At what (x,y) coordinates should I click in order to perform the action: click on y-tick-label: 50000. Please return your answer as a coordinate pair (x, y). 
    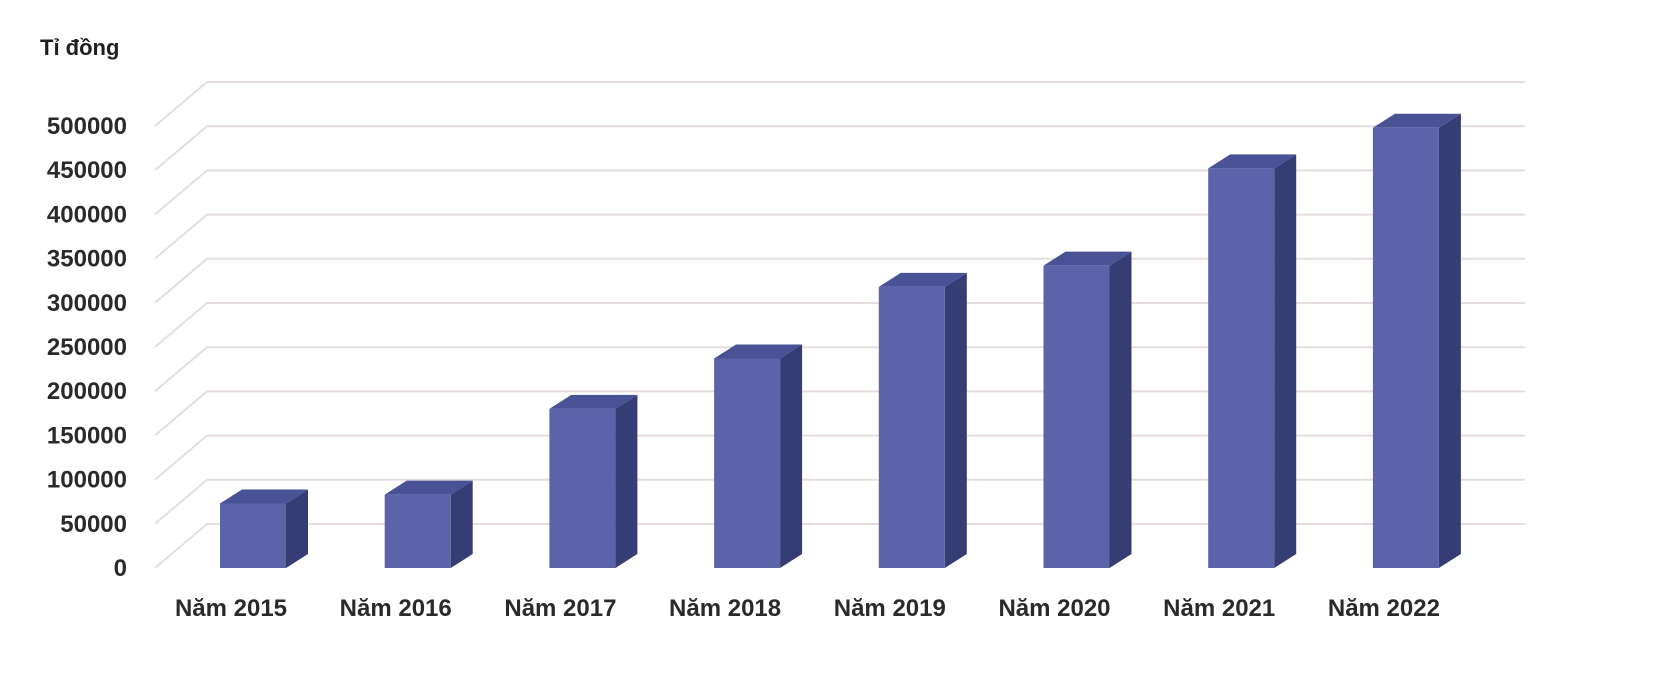
    Looking at the image, I should click on (93, 524).